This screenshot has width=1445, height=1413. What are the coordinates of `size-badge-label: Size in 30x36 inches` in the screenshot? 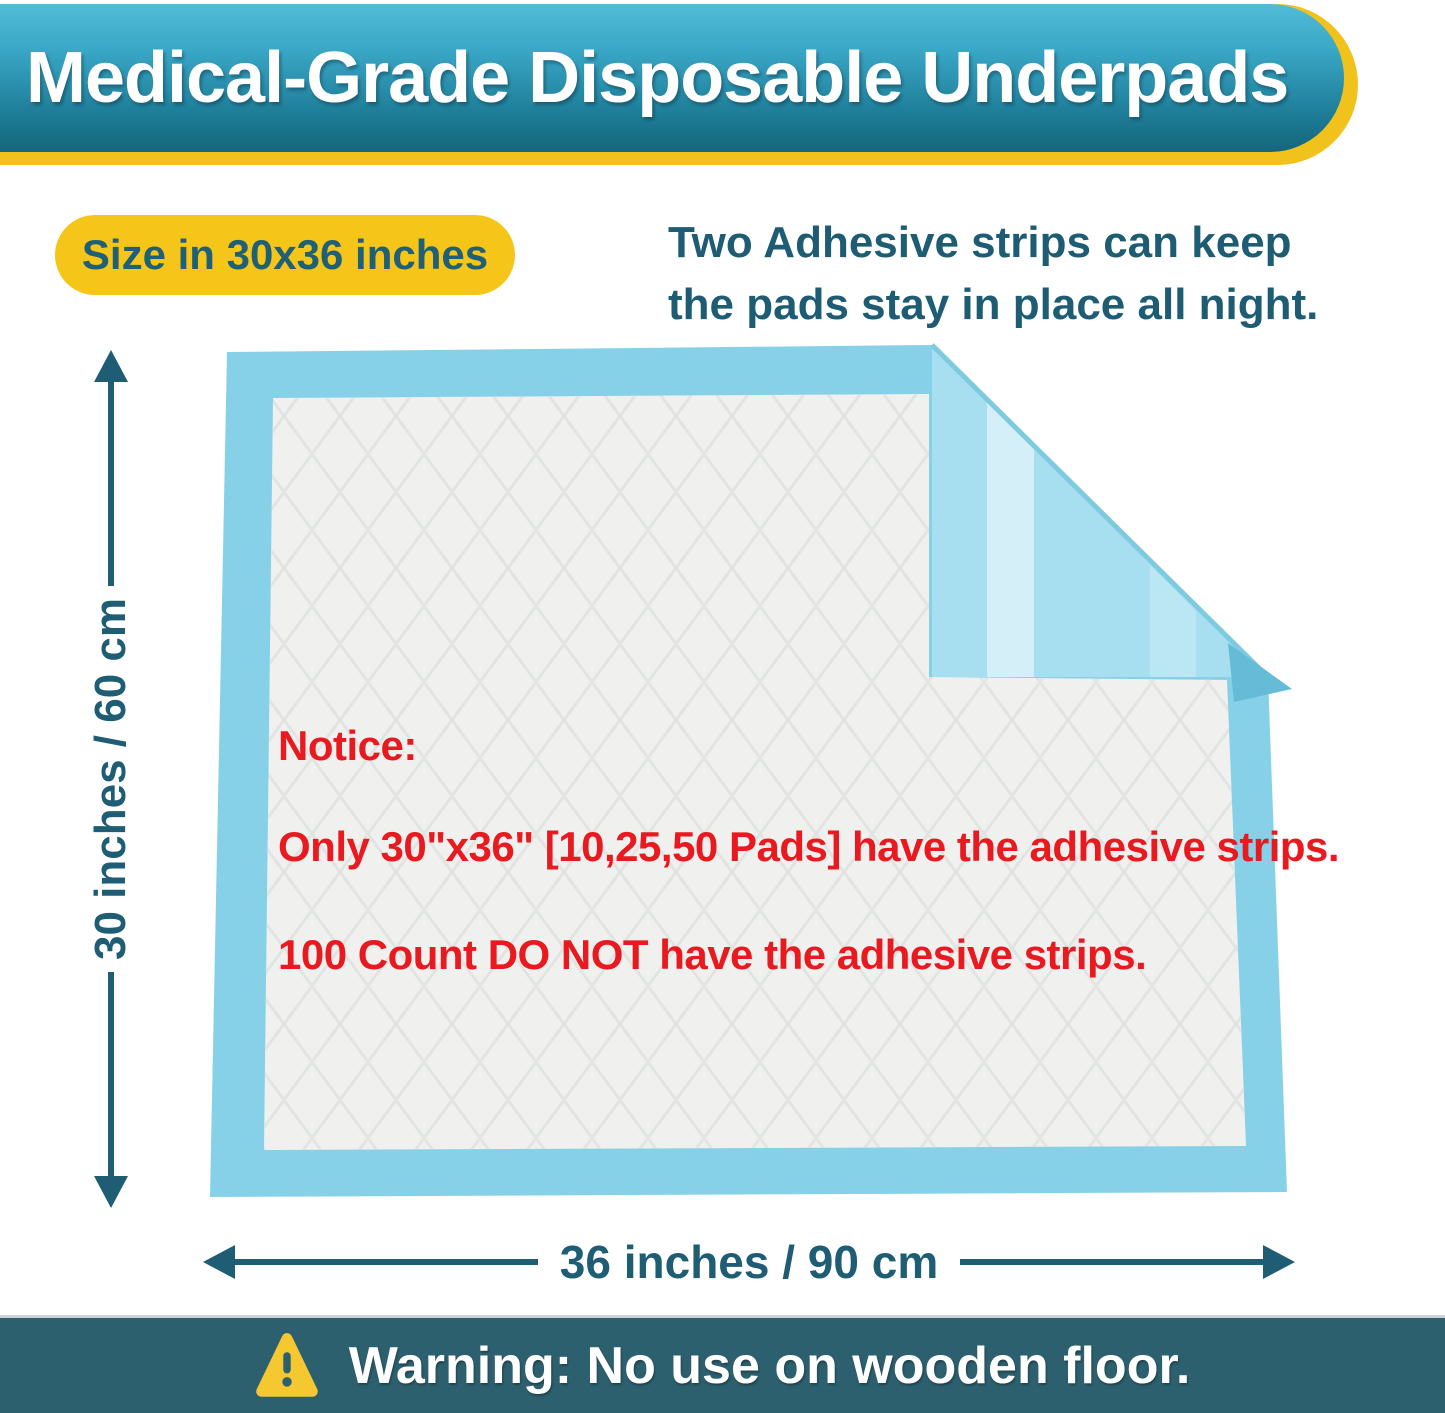 It's located at (285, 254).